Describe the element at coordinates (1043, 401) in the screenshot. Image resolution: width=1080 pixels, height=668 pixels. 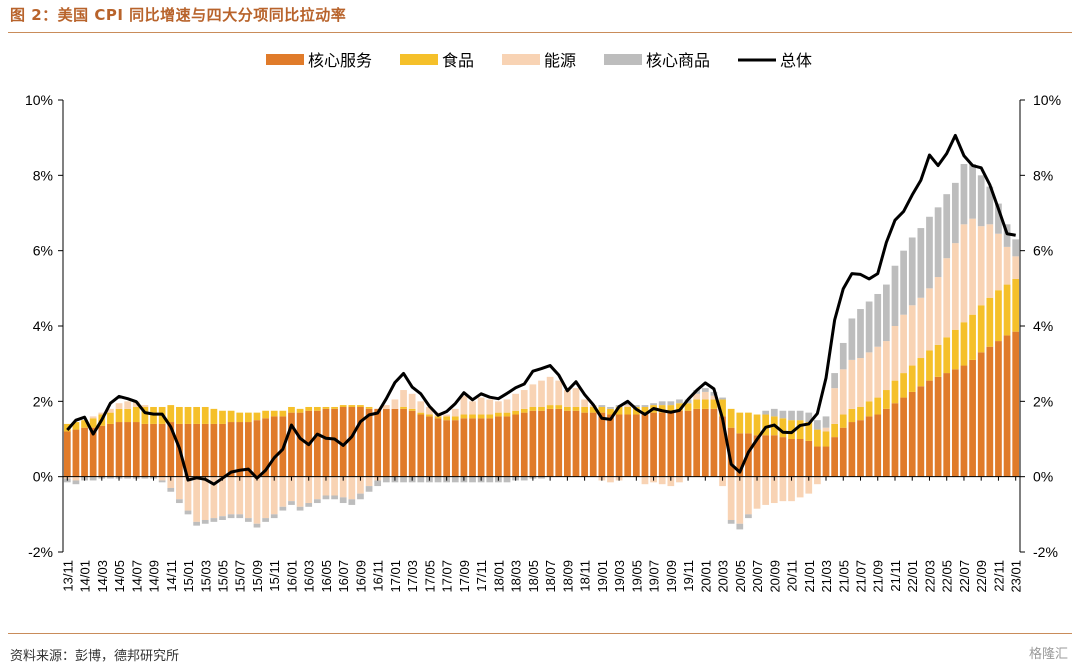
I see `y-tick-label-right: 2%` at that location.